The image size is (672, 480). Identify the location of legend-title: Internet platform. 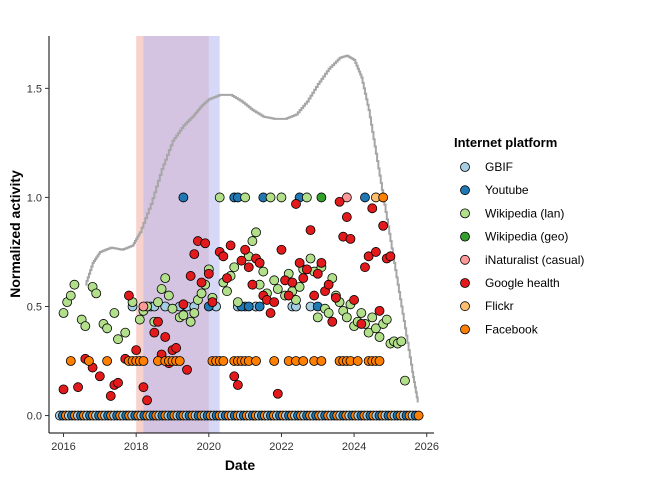
(505, 142).